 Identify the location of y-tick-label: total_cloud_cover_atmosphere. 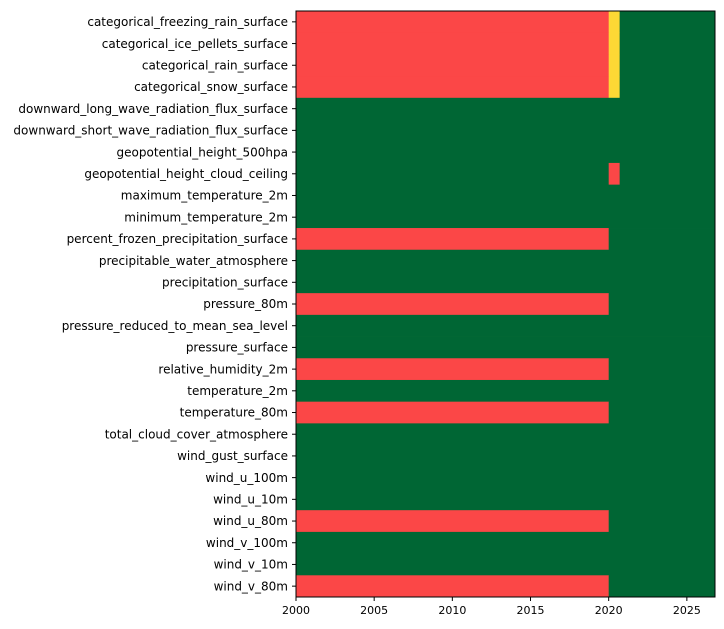
(196, 434).